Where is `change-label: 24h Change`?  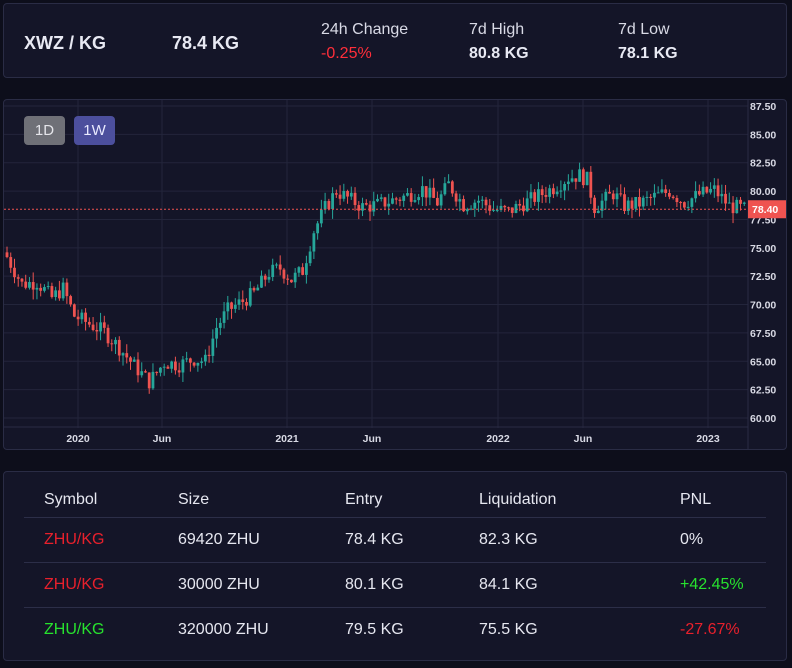 change-label: 24h Change is located at coordinates (365, 29).